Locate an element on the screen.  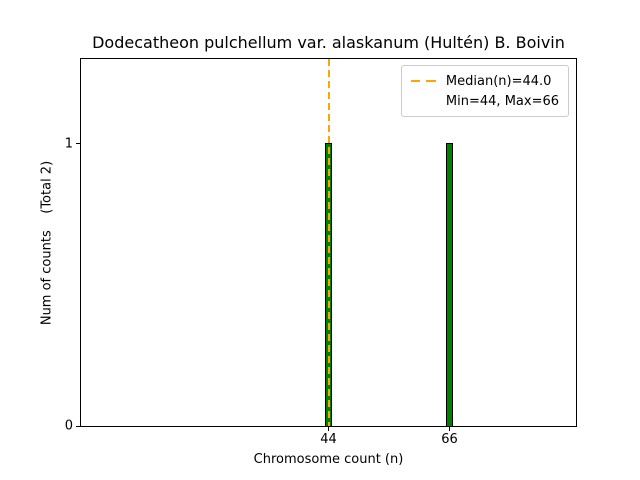
legend-row: Median(n)=44.0 is located at coordinates (484, 81).